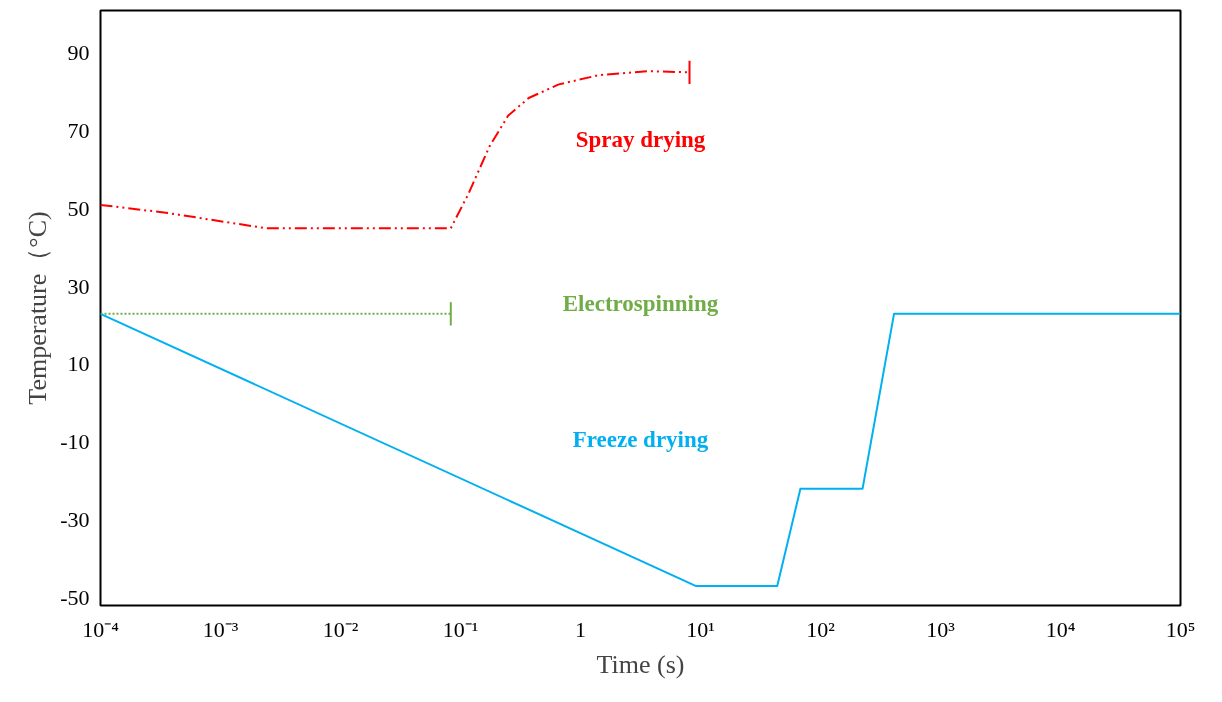  Describe the element at coordinates (460, 629) in the screenshot. I see `x-tick-label: 10⁻¹` at that location.